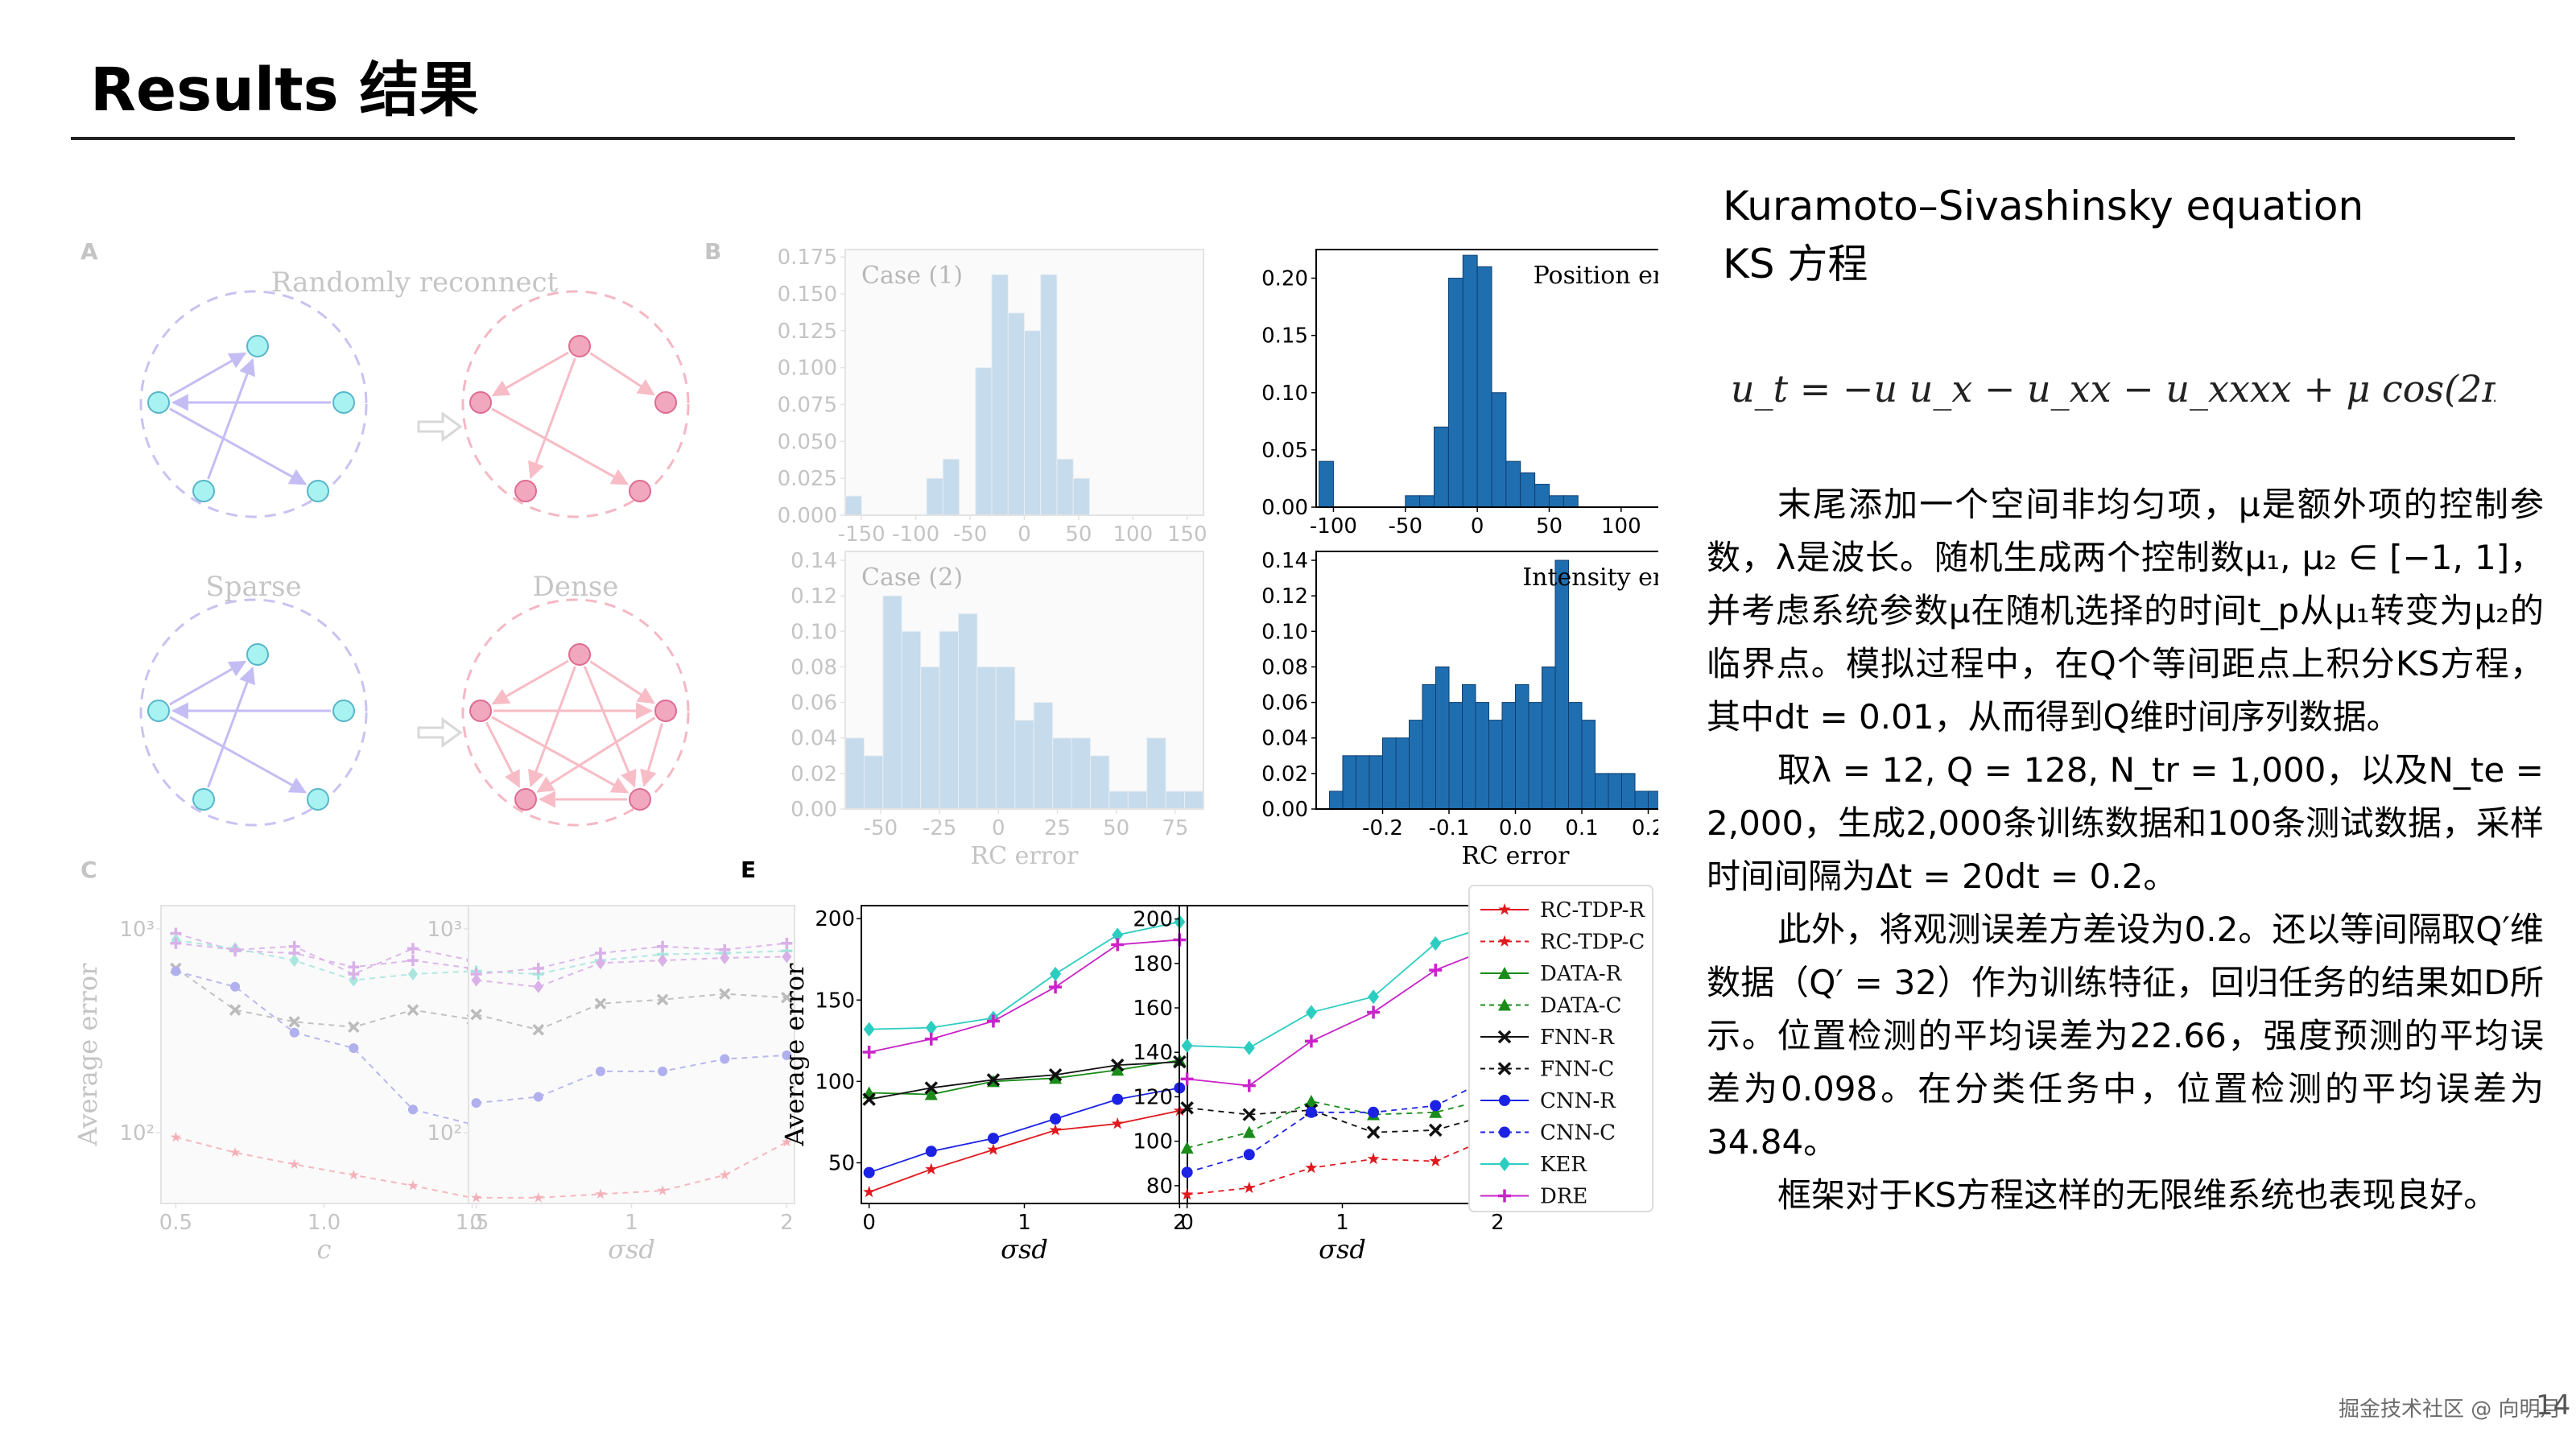 The height and width of the screenshot is (1449, 2576). I want to click on y-tick-label: 200, so click(835, 919).